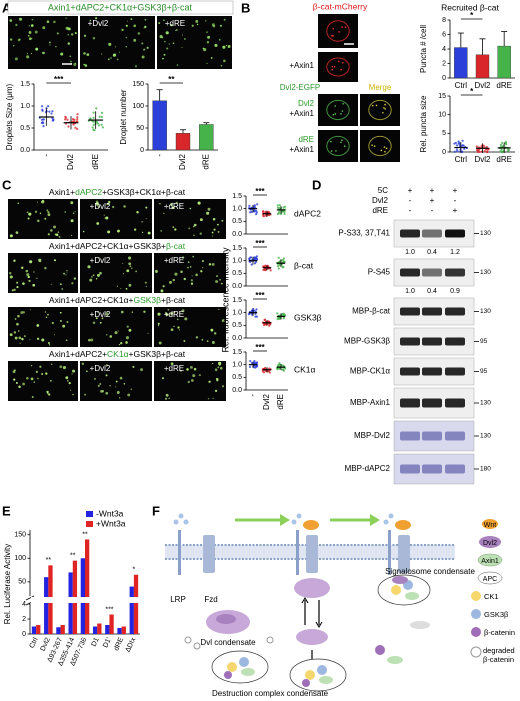 The image size is (520, 701). Describe the element at coordinates (237, 234) in the screenshot. I see `y-tick-label: 0.0` at that location.